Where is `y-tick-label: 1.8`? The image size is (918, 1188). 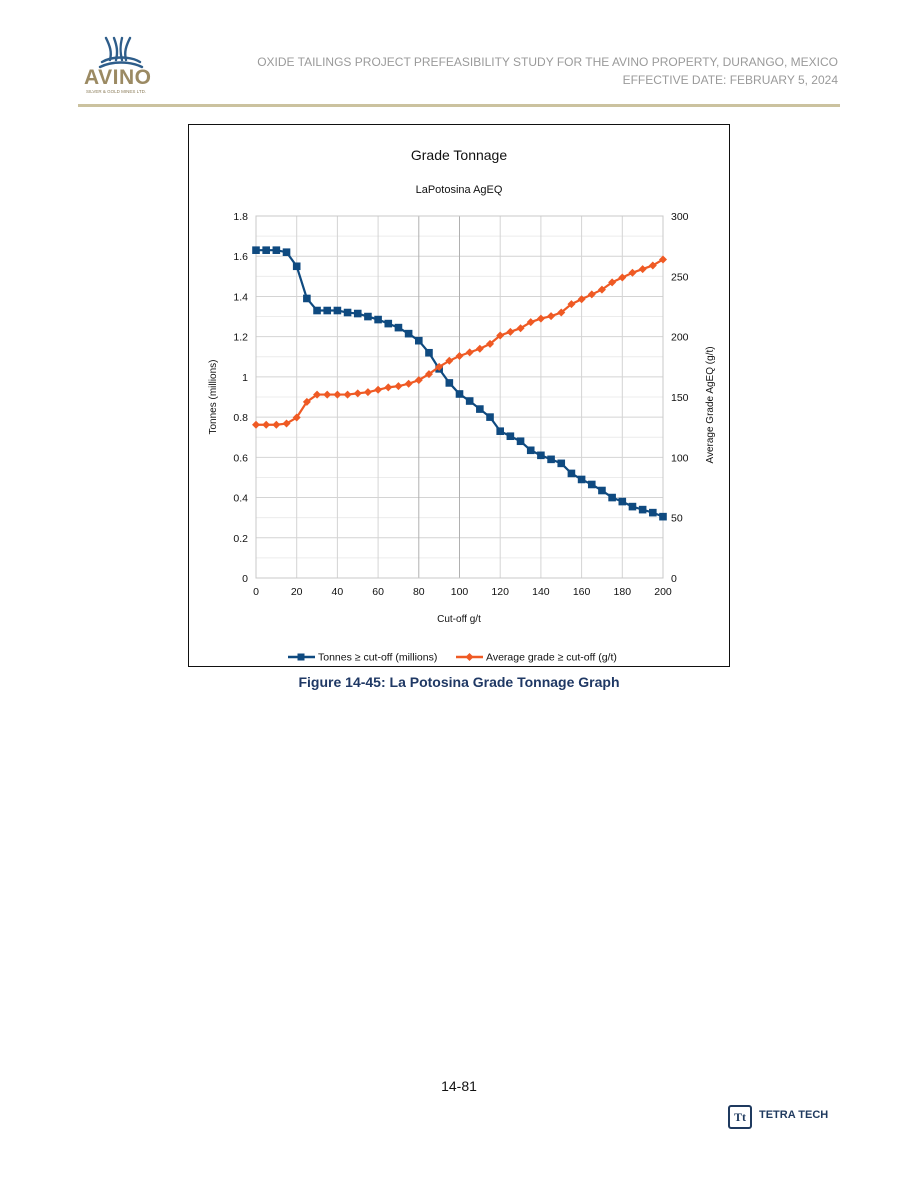
y-tick-label: 1.8 is located at coordinates (240, 217).